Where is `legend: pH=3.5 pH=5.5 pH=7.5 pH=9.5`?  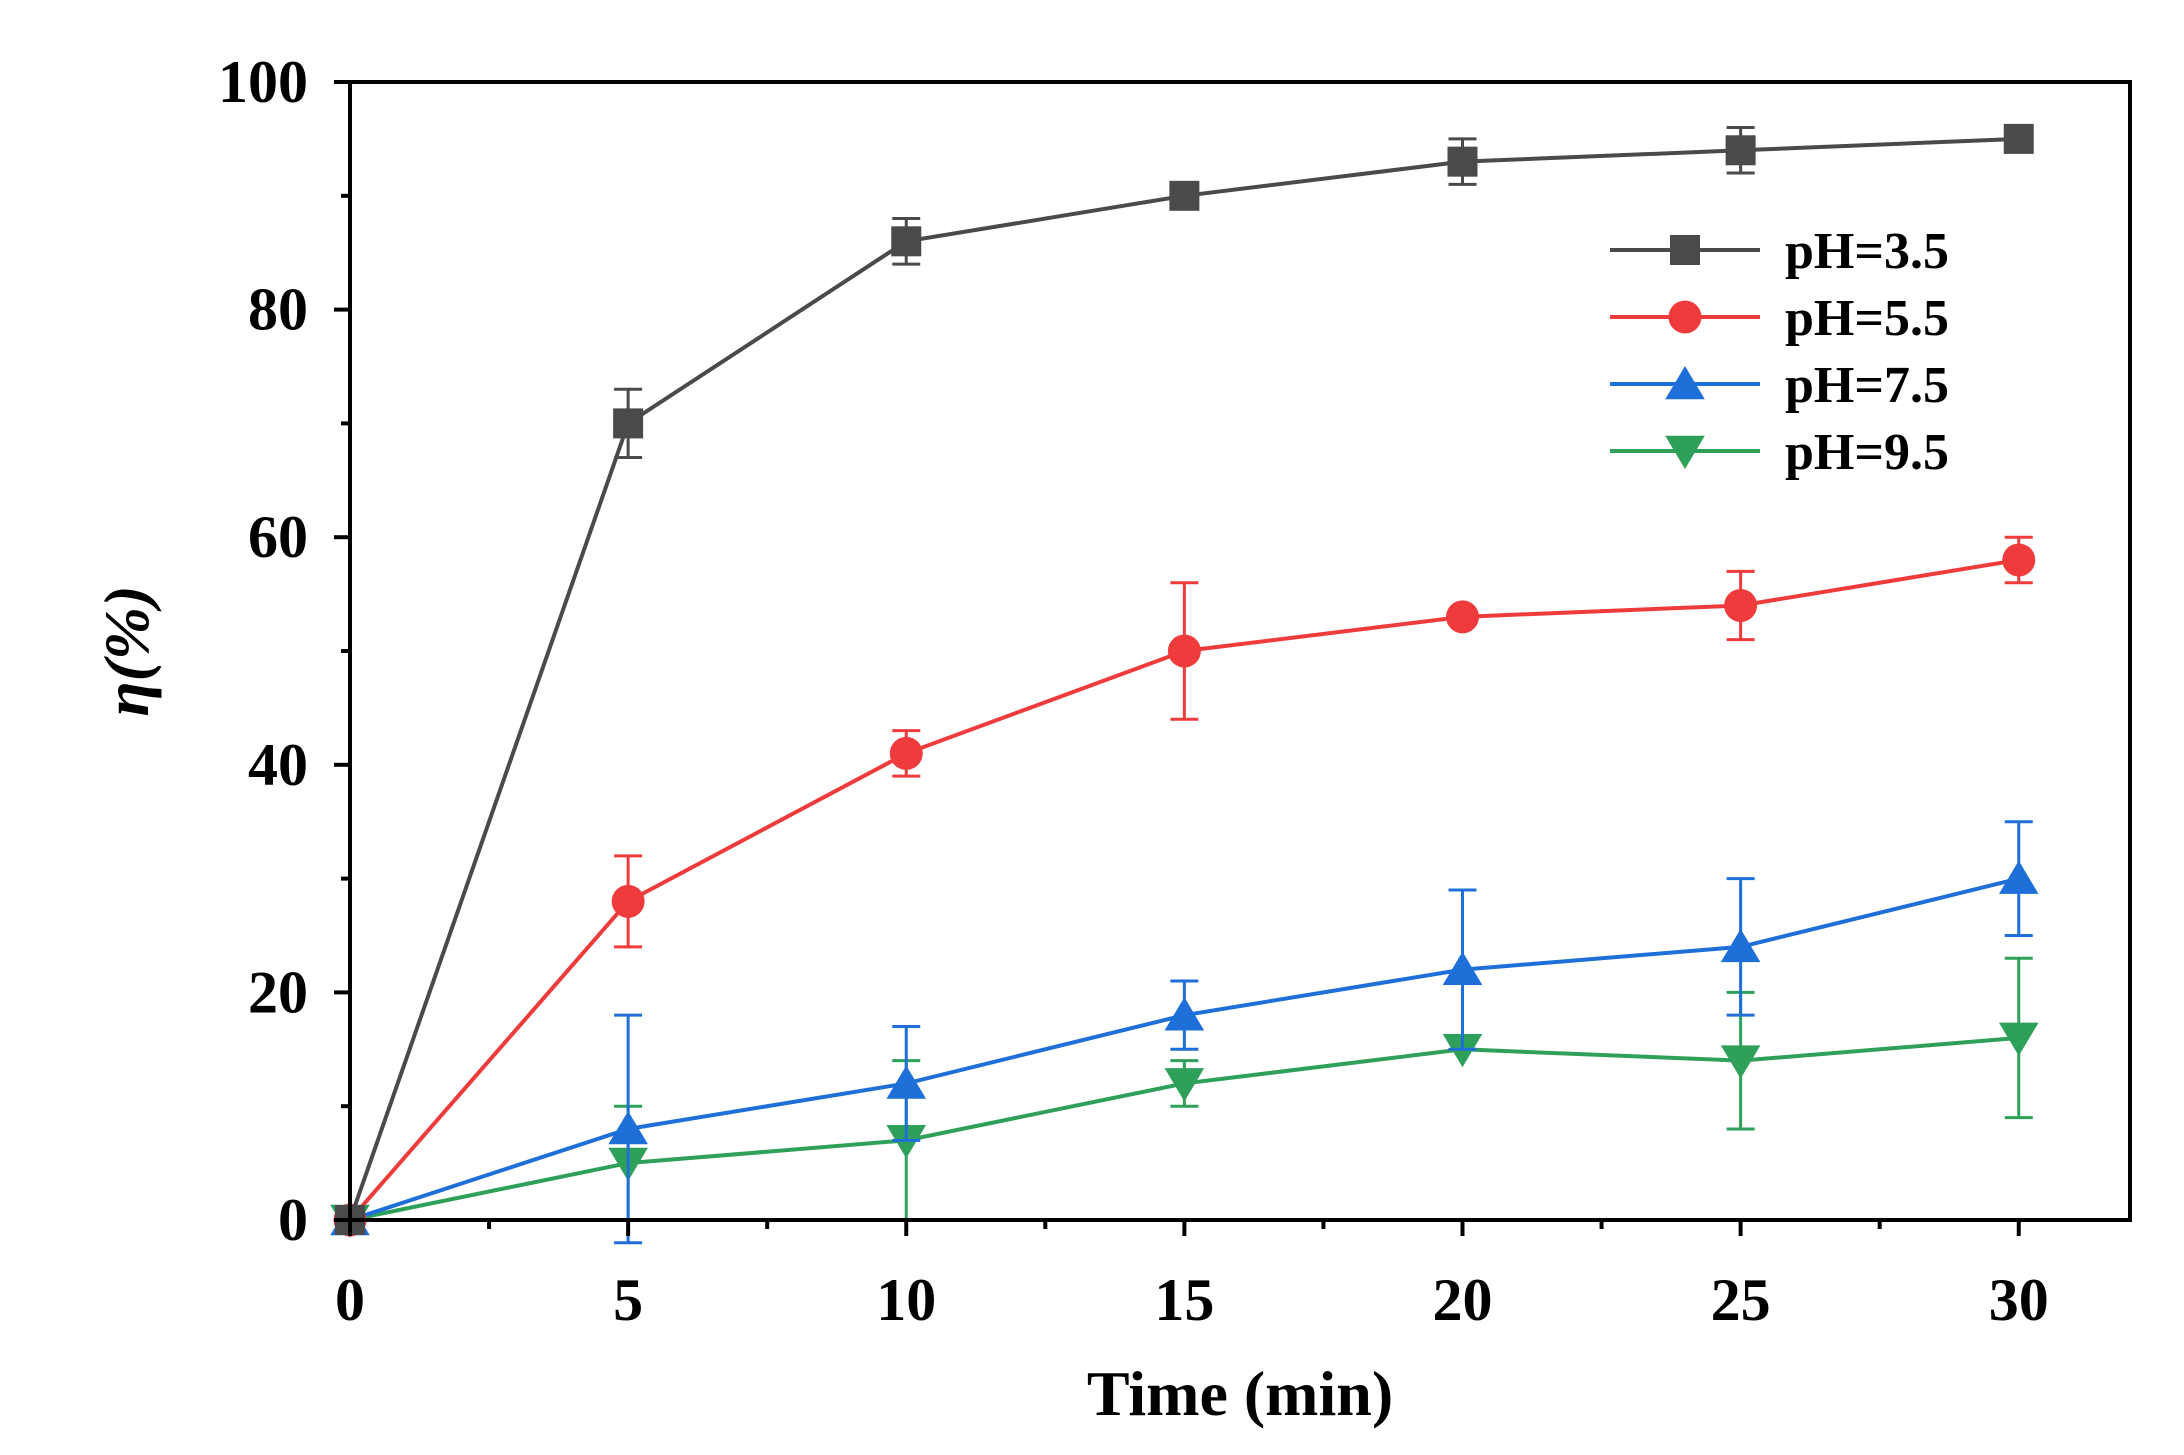
legend: pH=3.5 pH=5.5 pH=7.5 pH=9.5 is located at coordinates (1779, 352).